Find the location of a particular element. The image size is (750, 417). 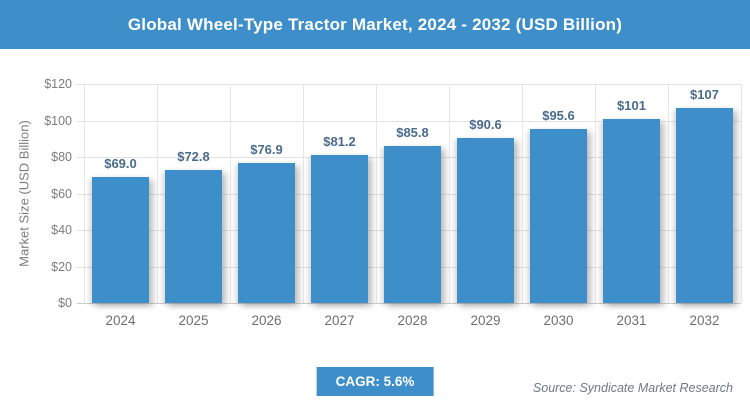

x-axis-label: 2028 is located at coordinates (412, 320).